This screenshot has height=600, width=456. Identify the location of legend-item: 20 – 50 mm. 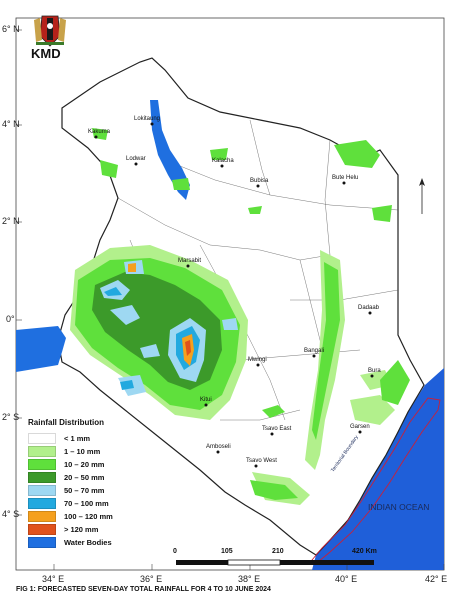
(93, 477).